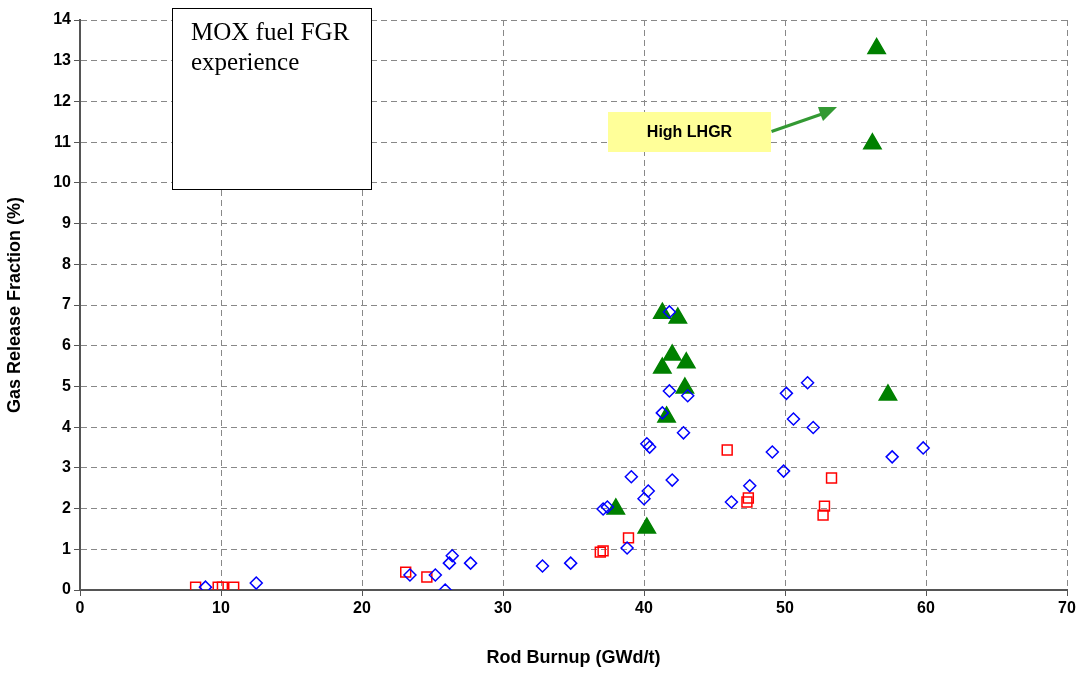 The height and width of the screenshot is (673, 1081). I want to click on y-tick-label: 8, so click(67, 263).